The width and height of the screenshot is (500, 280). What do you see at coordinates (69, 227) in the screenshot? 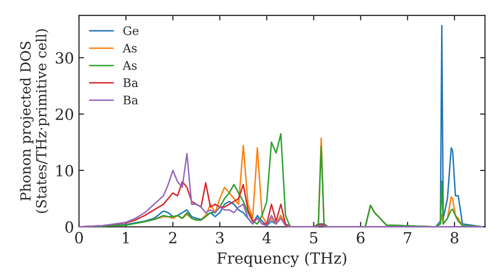
I see `y-tick-label: 0` at bounding box center [69, 227].